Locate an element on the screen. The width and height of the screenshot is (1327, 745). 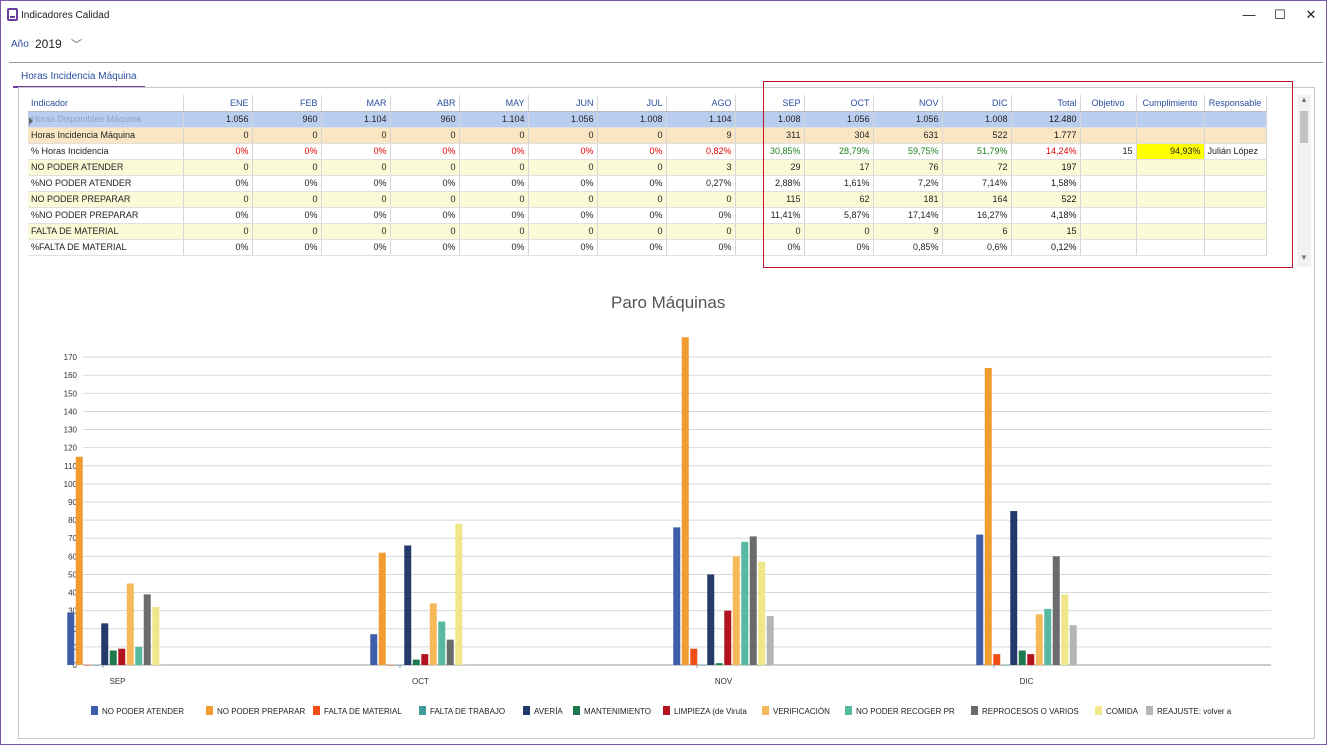
column-header: DIC is located at coordinates (977, 103).